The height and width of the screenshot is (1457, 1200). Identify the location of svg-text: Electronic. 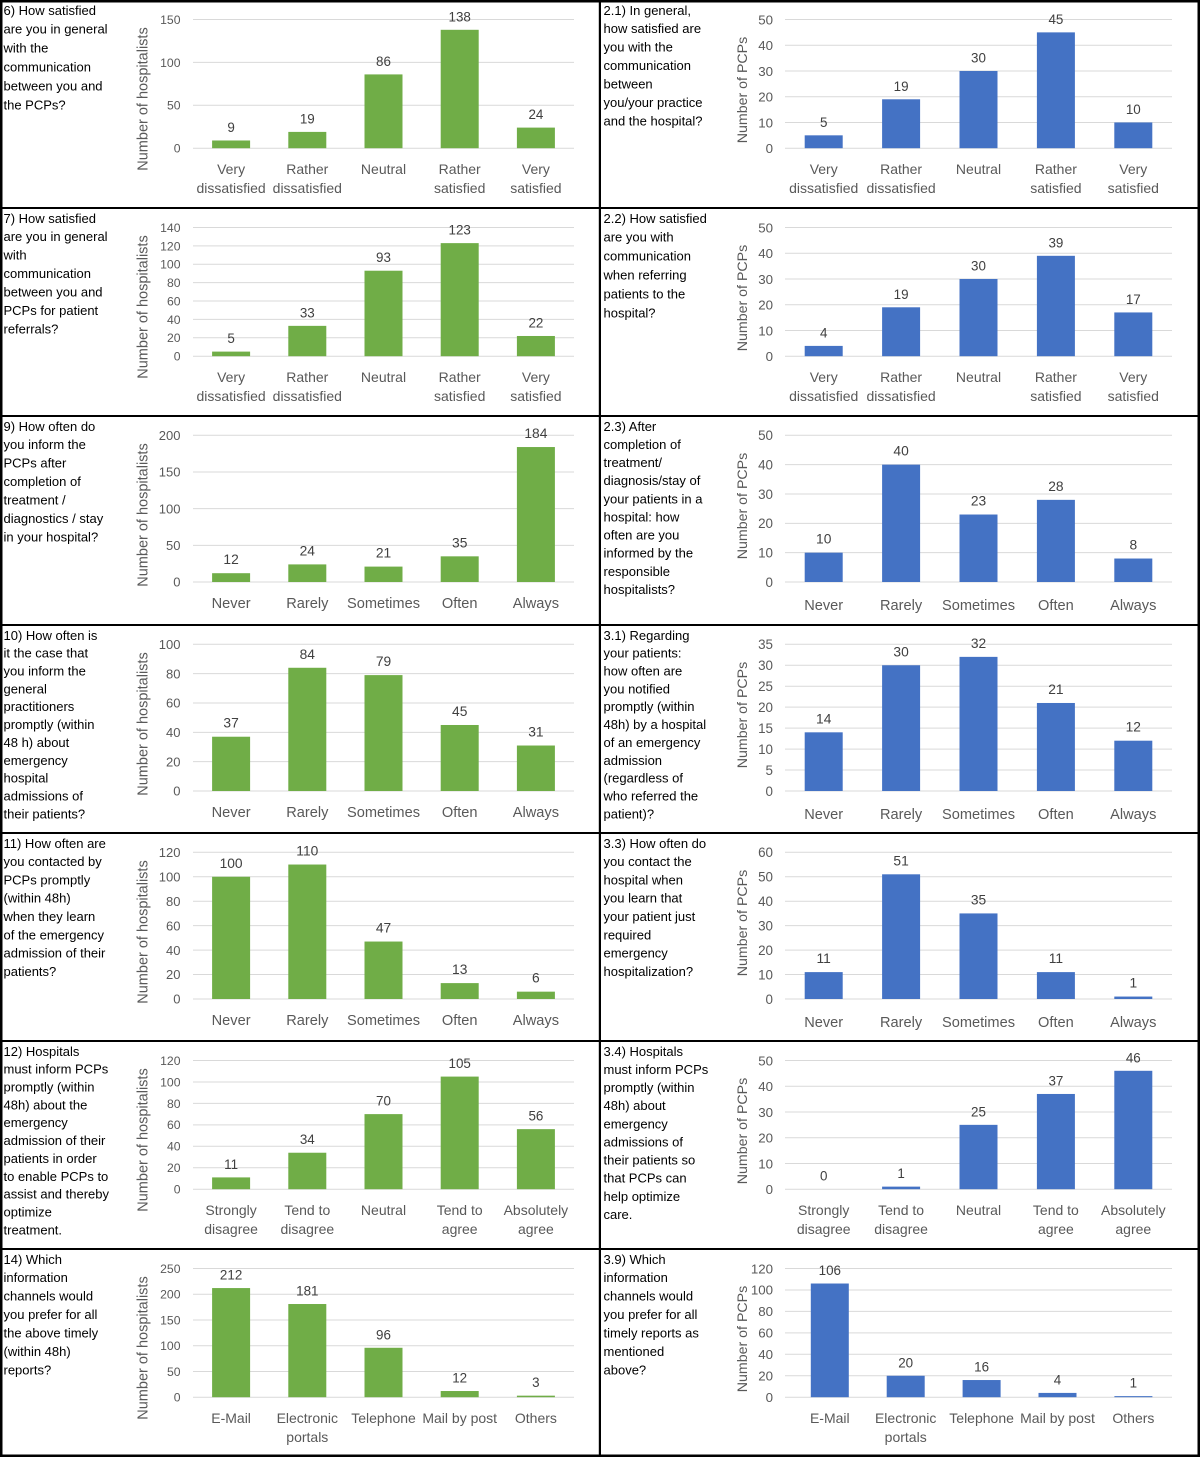
(905, 1418).